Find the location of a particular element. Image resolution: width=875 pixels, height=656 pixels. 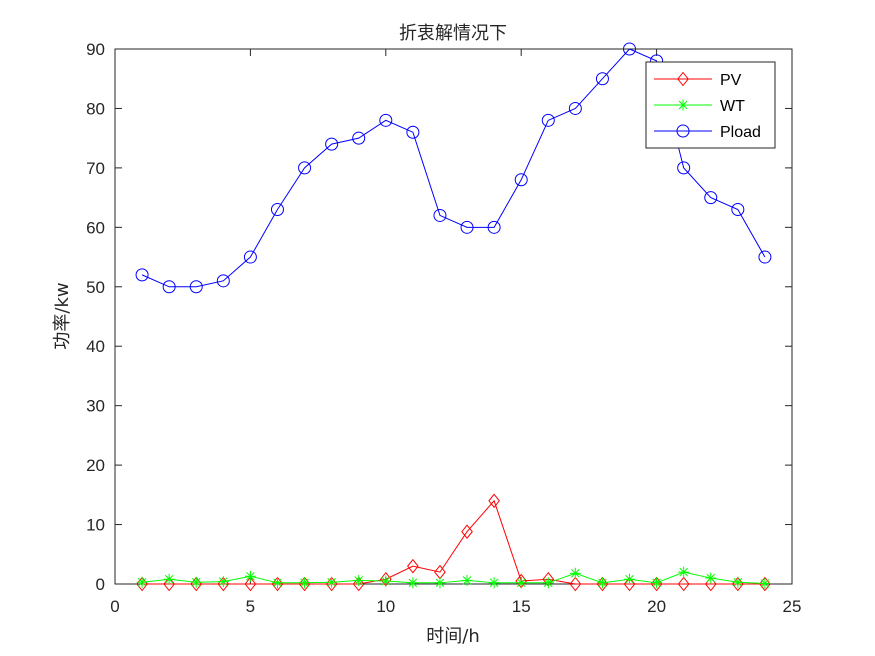

y-tick-label: 90 is located at coordinates (95, 49).